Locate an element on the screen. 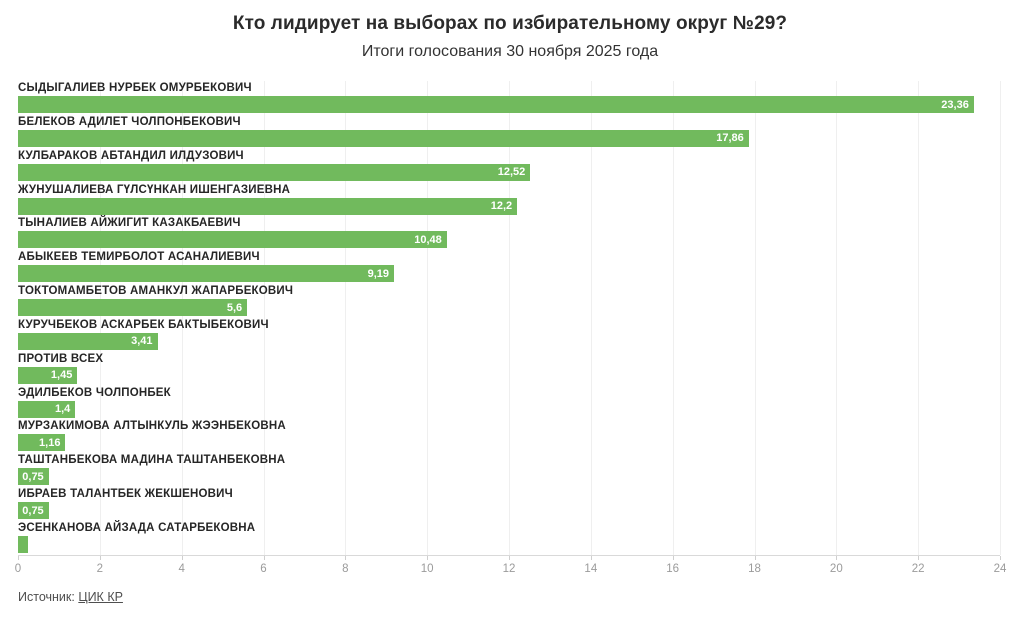 This screenshot has width=1020, height=617. source-line: Источник: ЦИК КР is located at coordinates (70, 597).